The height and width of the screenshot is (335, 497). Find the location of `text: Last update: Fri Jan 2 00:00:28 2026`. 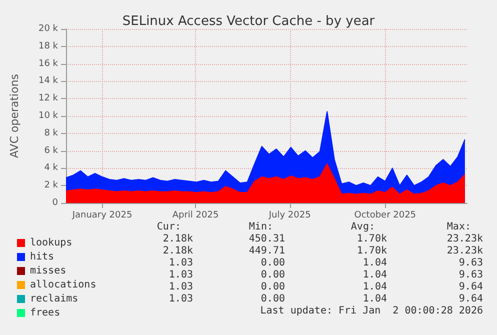

text: Last update: Fri Jan 2 00:00:28 2026 is located at coordinates (371, 311).